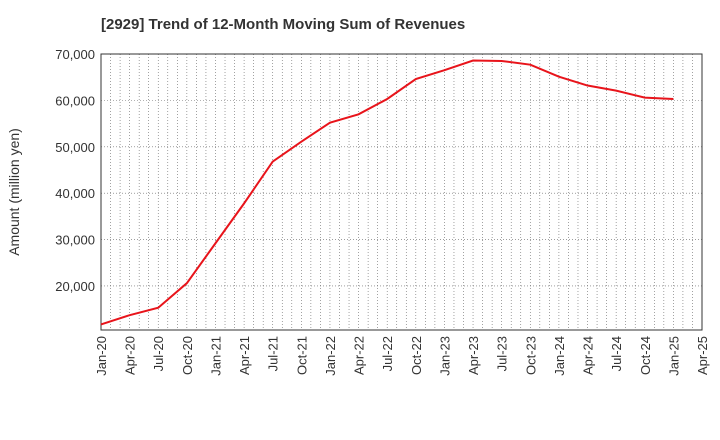  Describe the element at coordinates (502, 353) in the screenshot. I see `x-tick-label: Jul-23` at that location.